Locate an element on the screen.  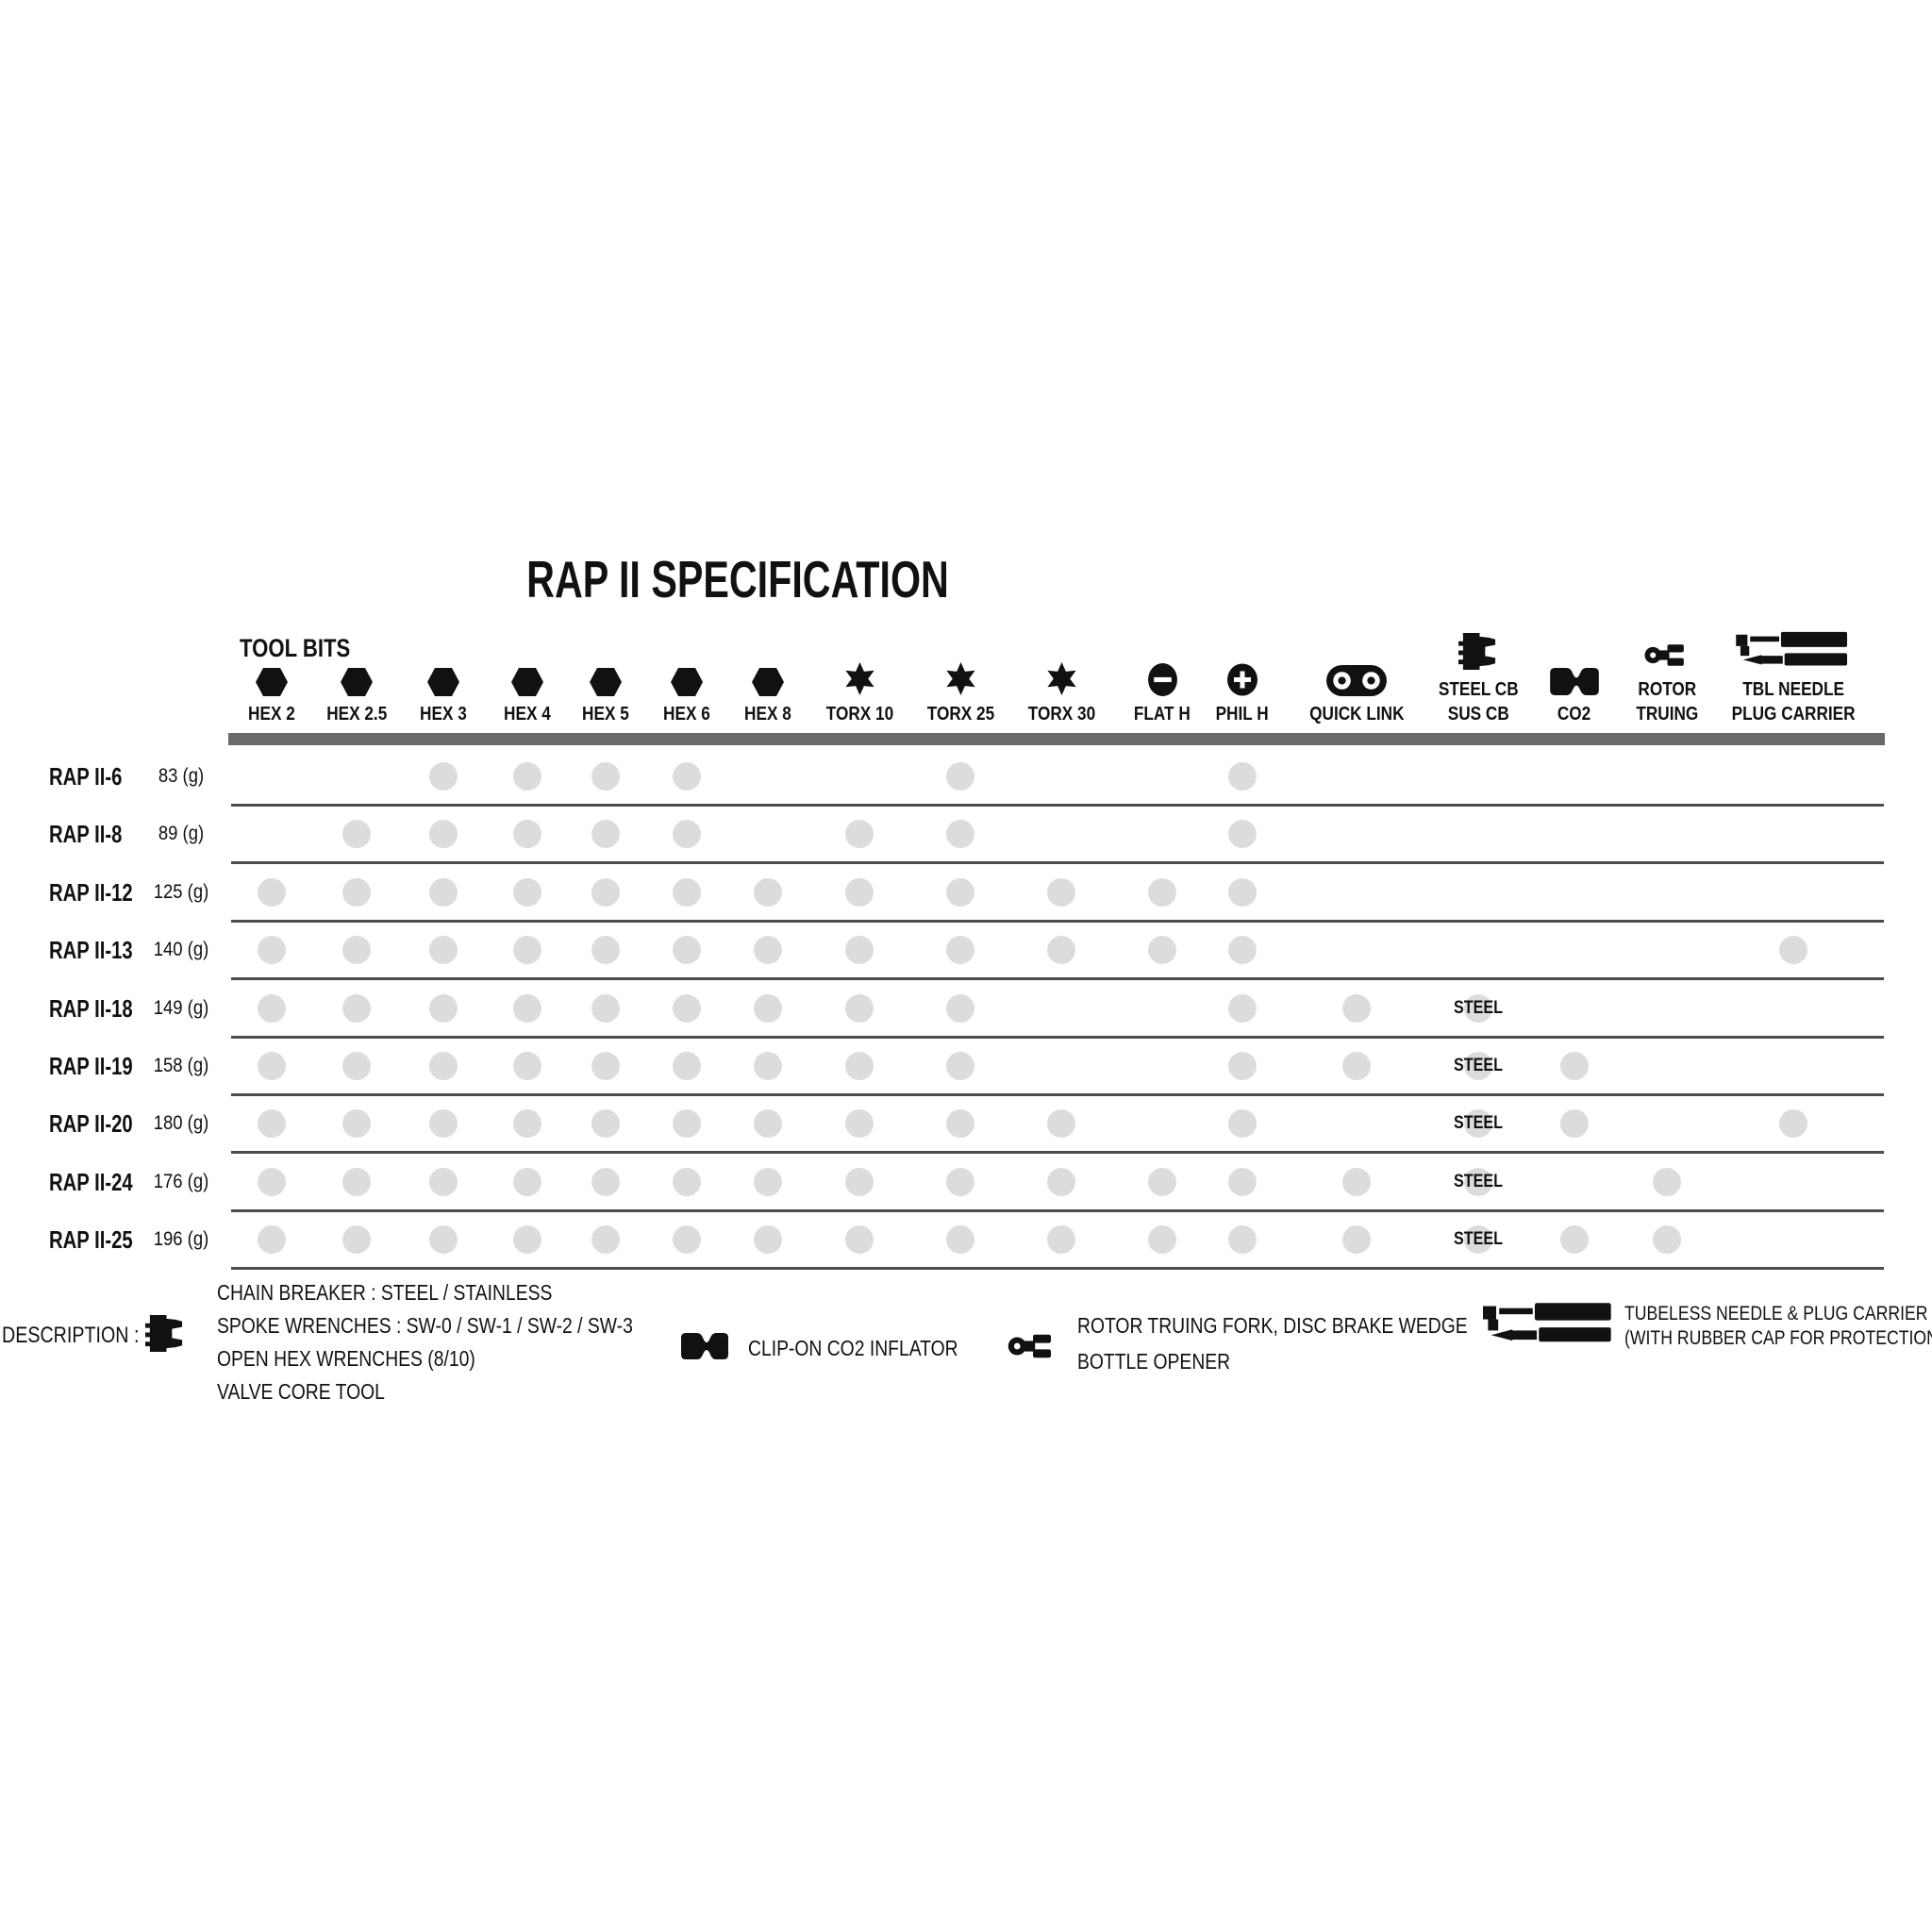
rotor-truing-icon is located at coordinates (1033, 1346).